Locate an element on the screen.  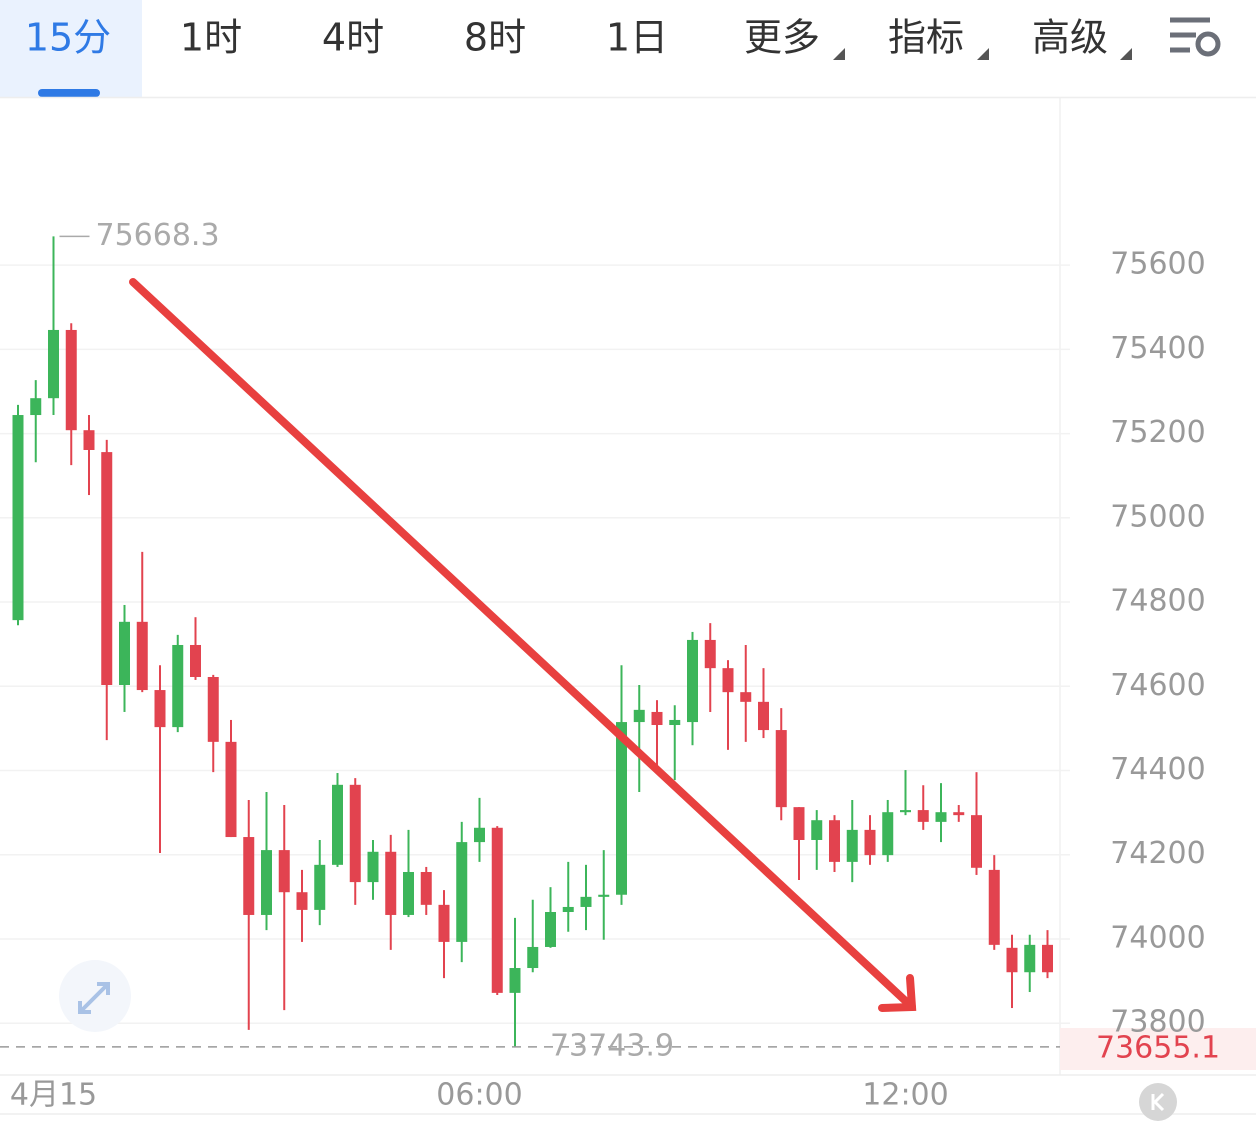
y-tick-label: 75000 is located at coordinates (1157, 516).